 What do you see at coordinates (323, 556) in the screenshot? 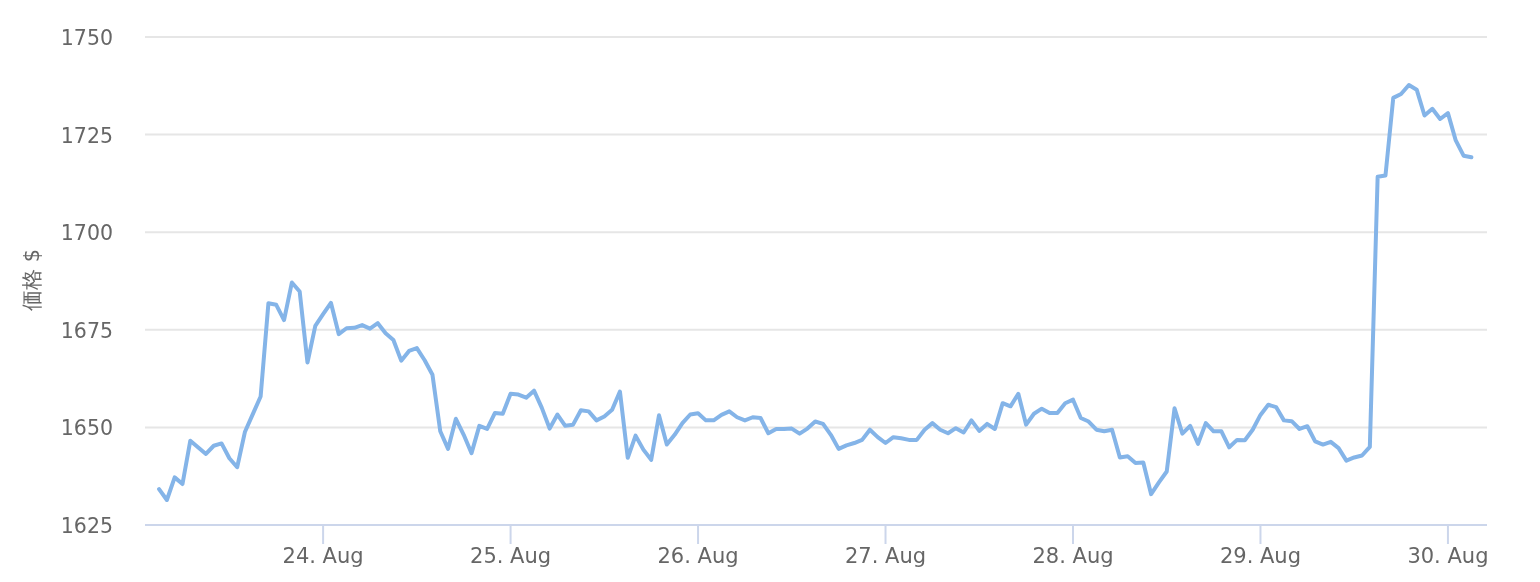
I see `x-tick-label: 24. Aug` at bounding box center [323, 556].